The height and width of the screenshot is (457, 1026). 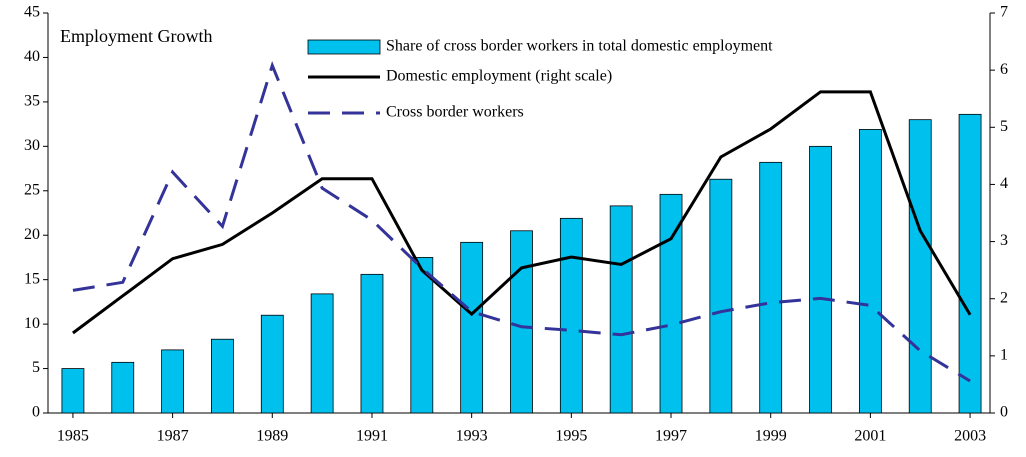 I want to click on x-tick-label: 2001, so click(x=870, y=436).